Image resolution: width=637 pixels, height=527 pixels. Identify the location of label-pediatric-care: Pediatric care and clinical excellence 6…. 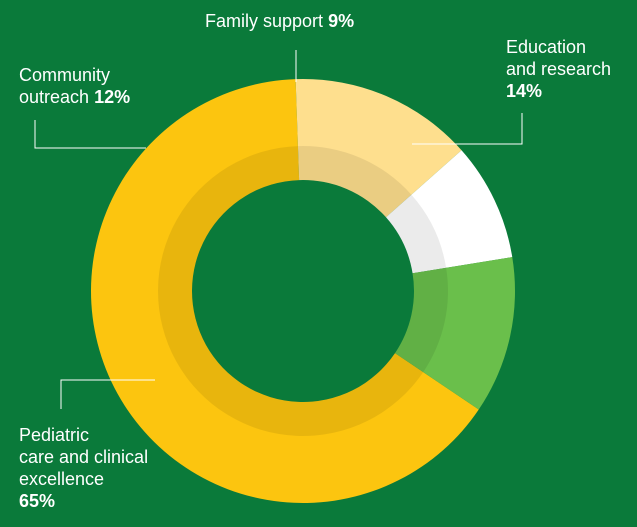
(83, 468).